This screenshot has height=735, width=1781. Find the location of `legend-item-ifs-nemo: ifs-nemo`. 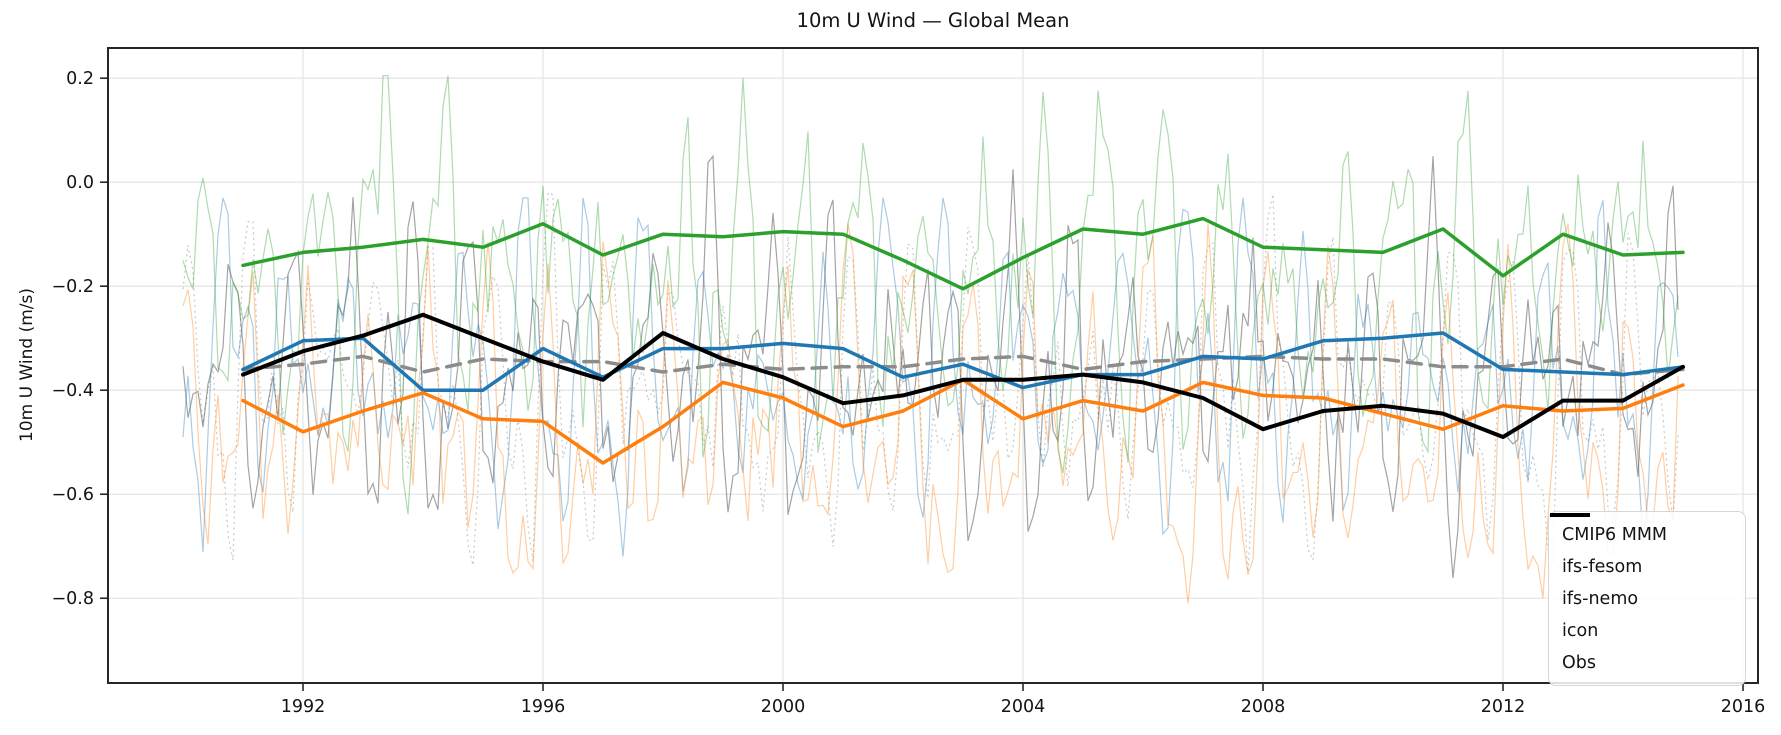

legend-item-ifs-nemo: ifs-nemo is located at coordinates (1640, 561).